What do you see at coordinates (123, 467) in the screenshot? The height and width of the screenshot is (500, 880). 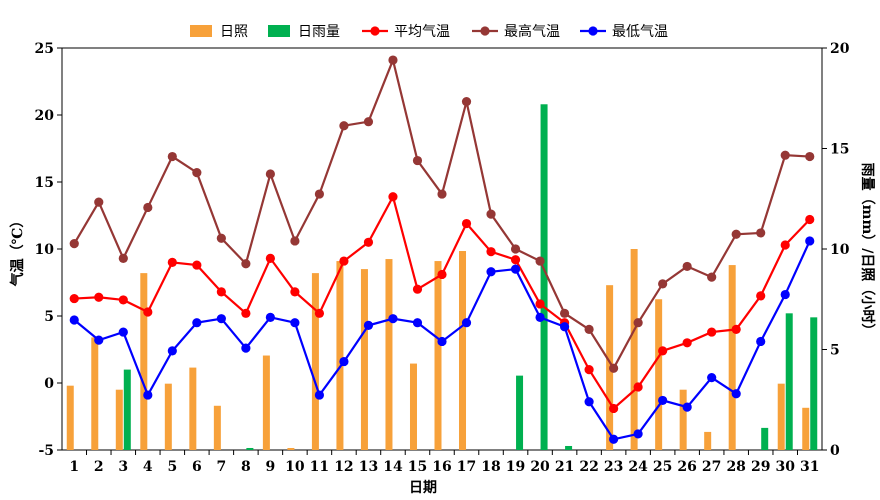 I see `x-tick-label: 3` at bounding box center [123, 467].